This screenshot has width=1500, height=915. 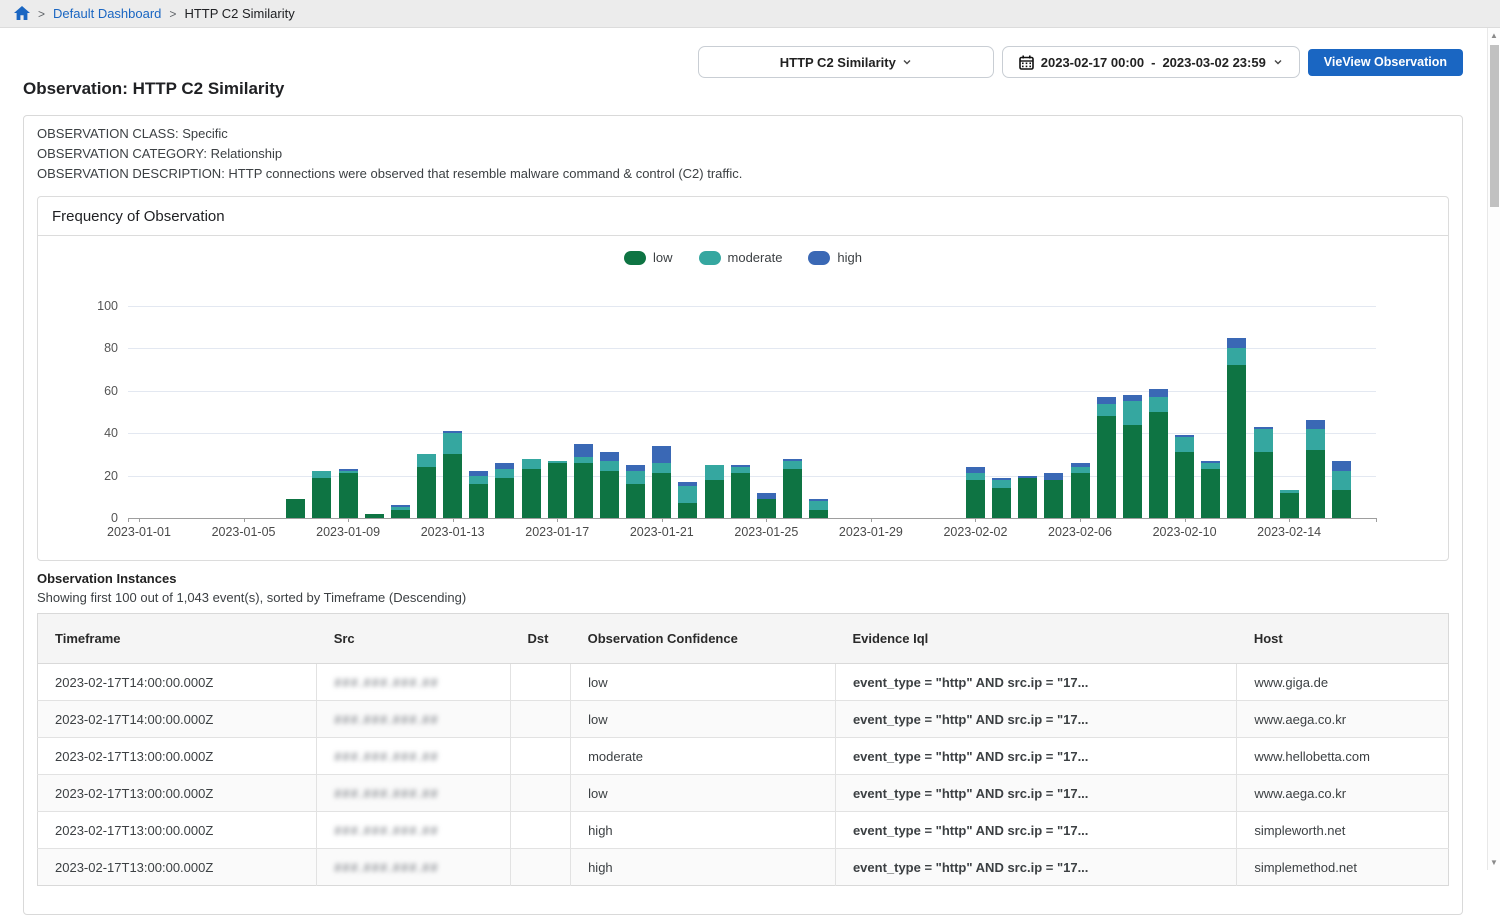 I want to click on observation-select: HTTP C2 Similarity, so click(x=845, y=62).